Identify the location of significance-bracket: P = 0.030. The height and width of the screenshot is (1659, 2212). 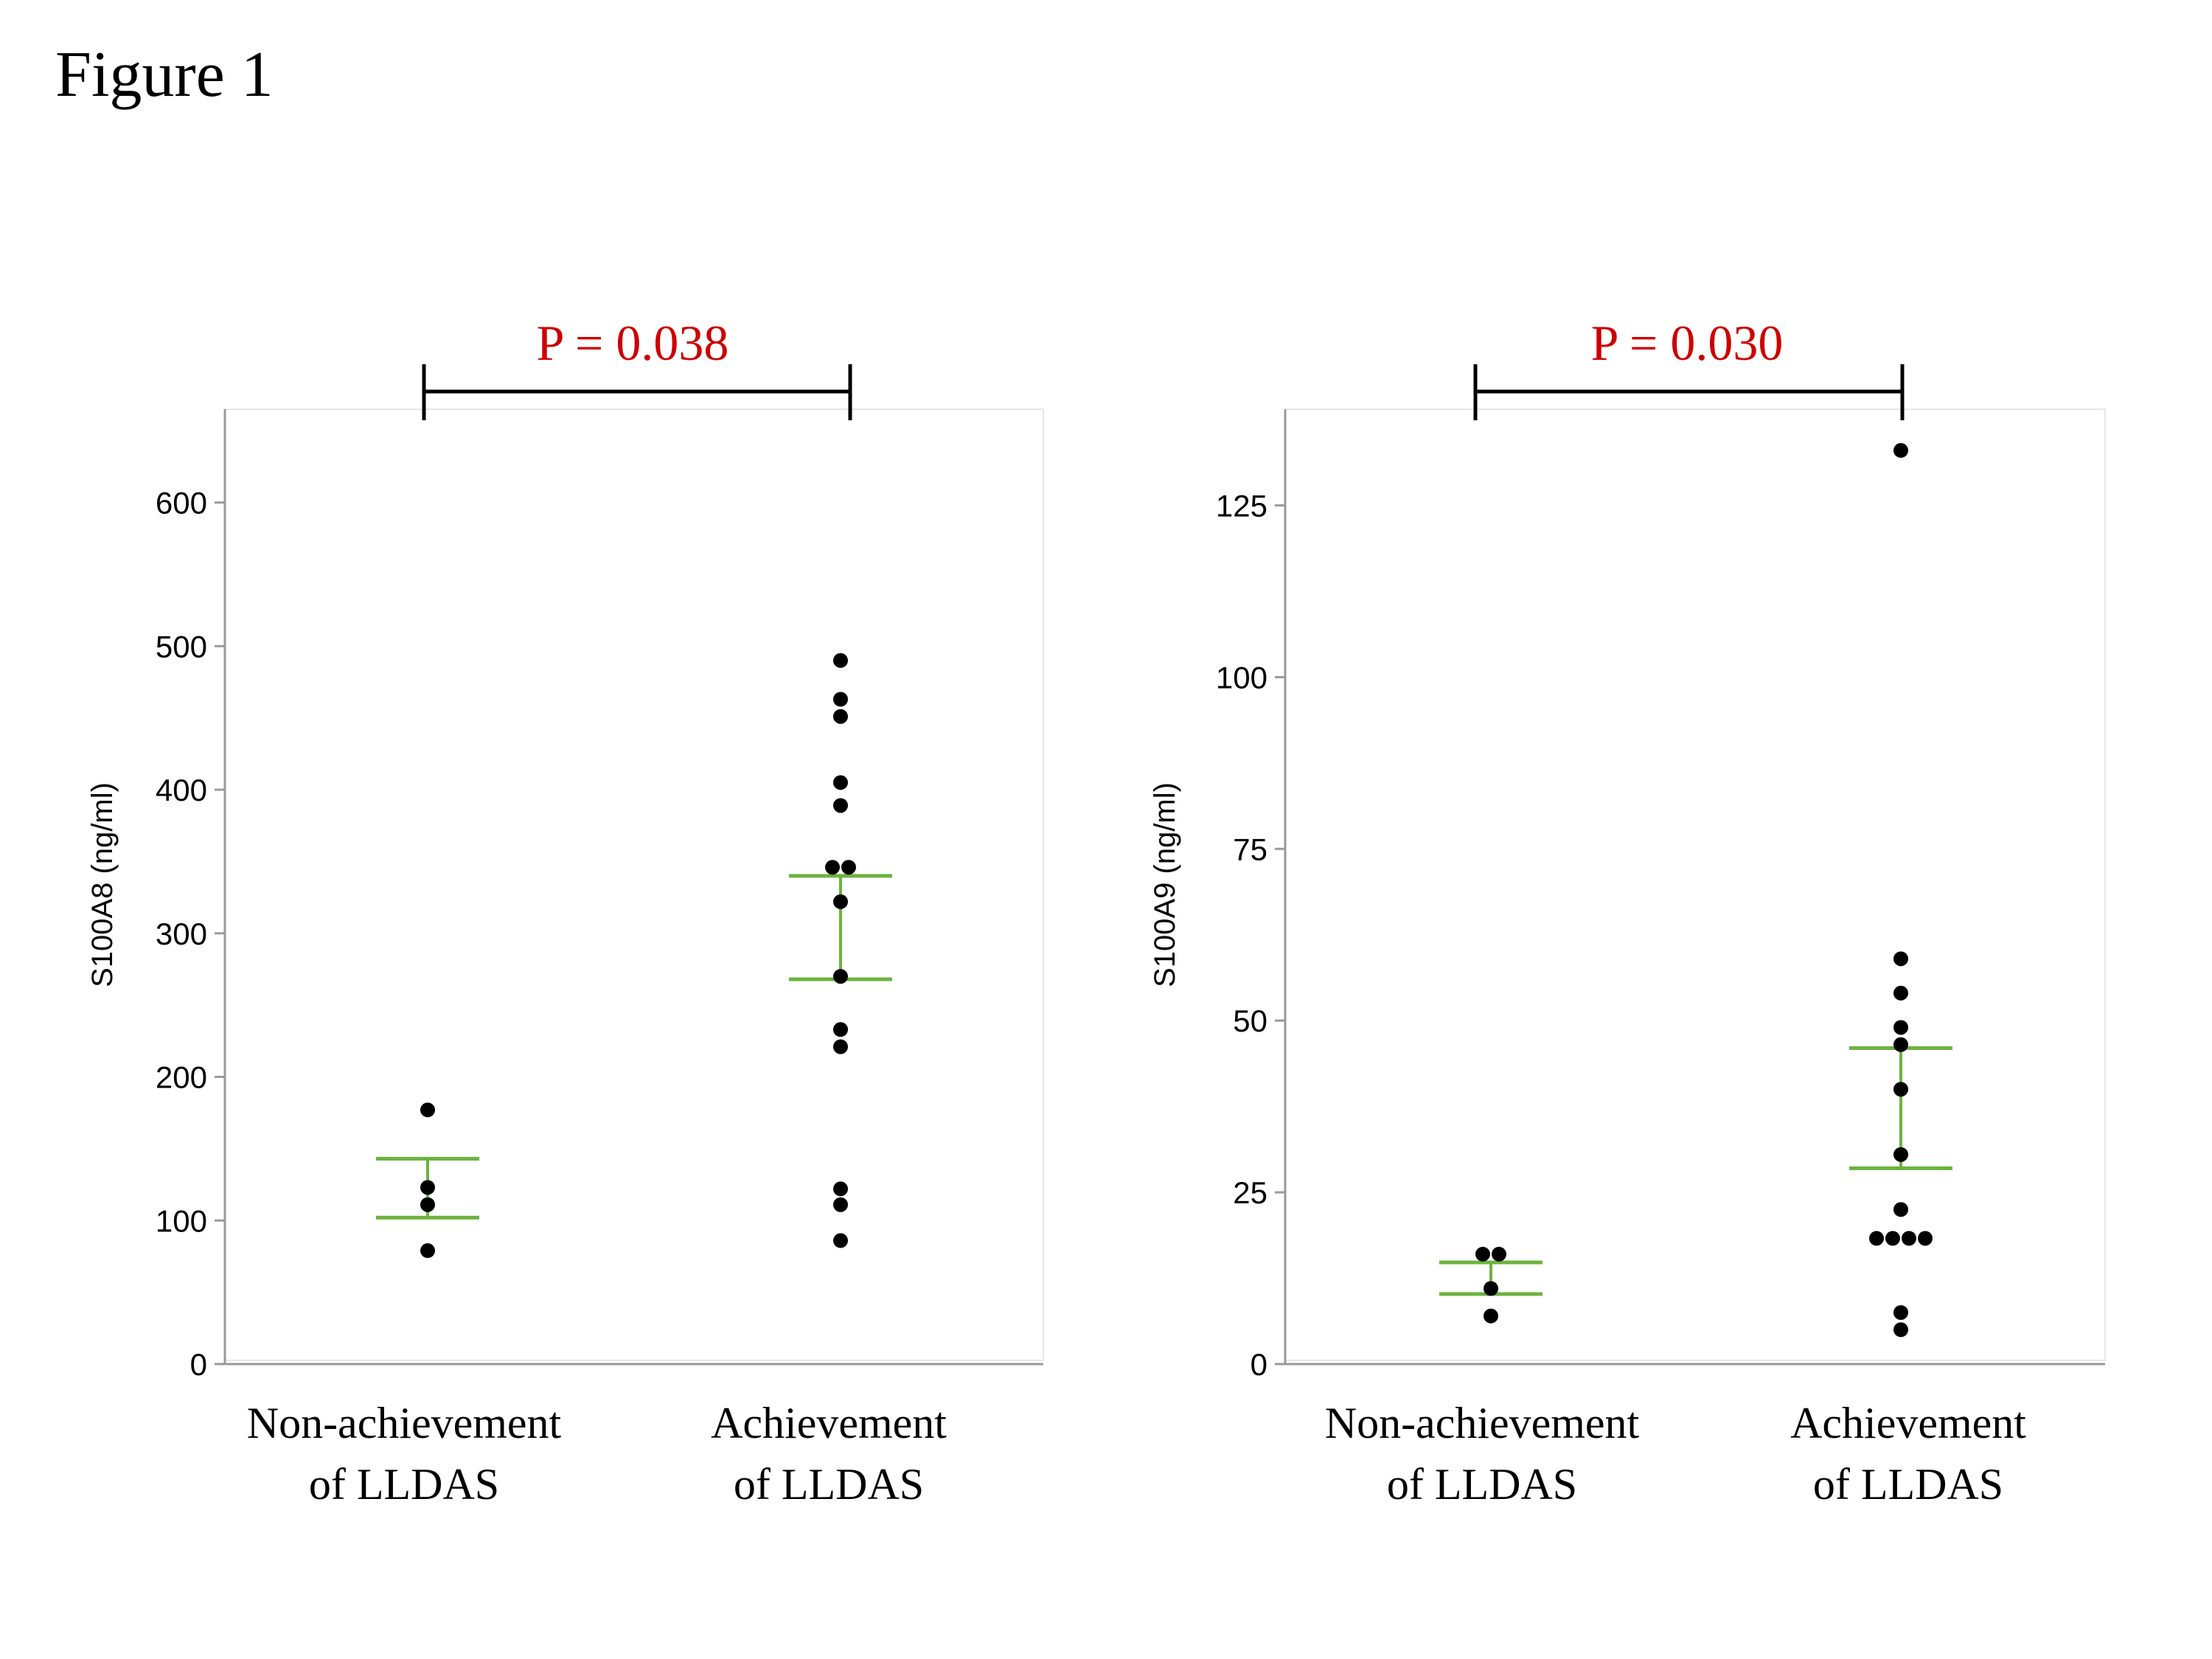
(1689, 367).